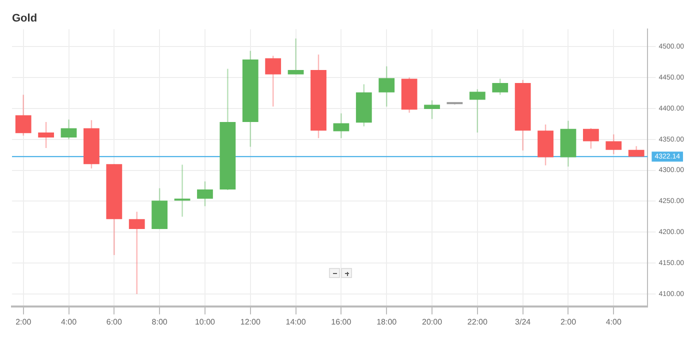 The width and height of the screenshot is (699, 340). I want to click on x-tick-label: 20:00, so click(432, 321).